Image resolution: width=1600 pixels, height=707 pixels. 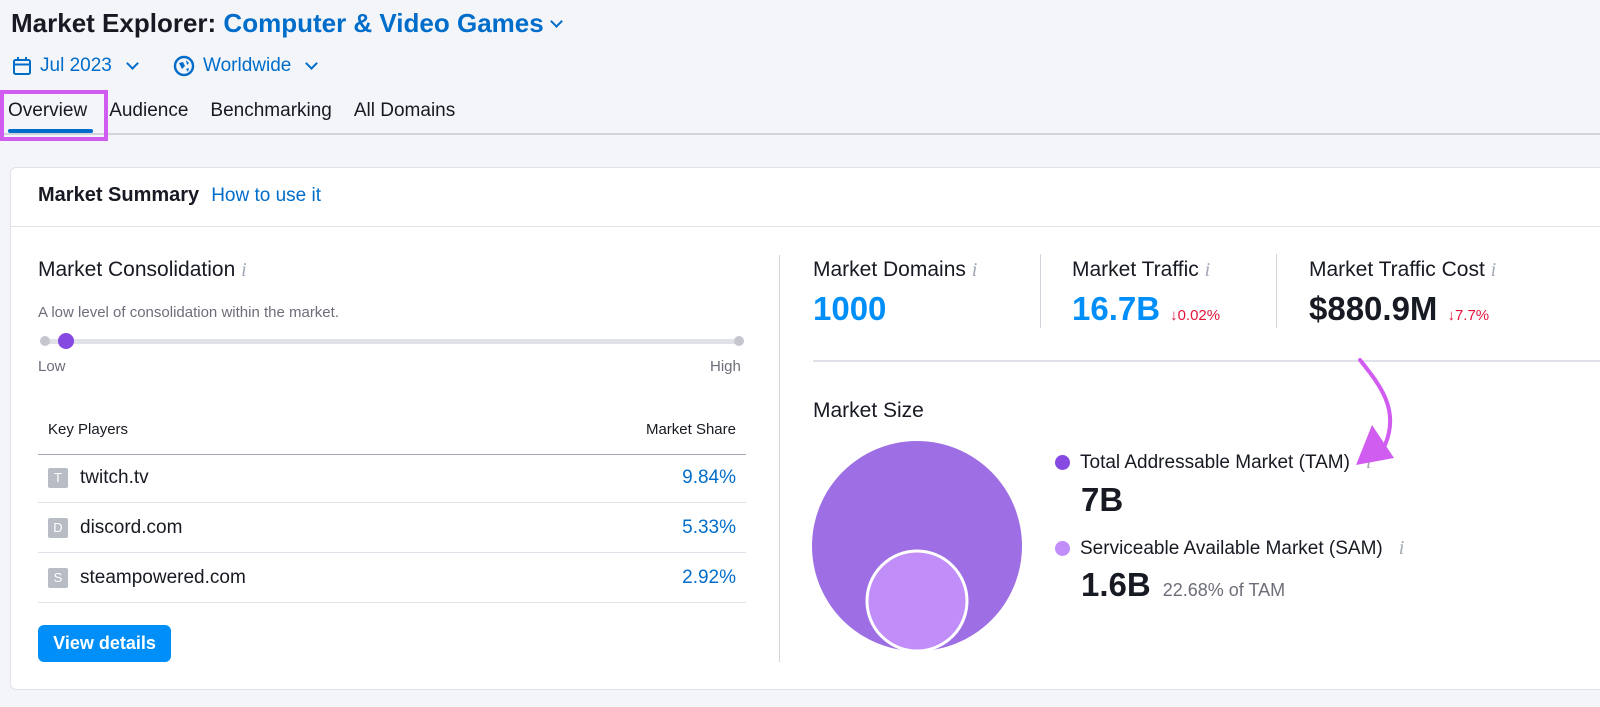 I want to click on market-share-value: 2.92%, so click(x=709, y=577).